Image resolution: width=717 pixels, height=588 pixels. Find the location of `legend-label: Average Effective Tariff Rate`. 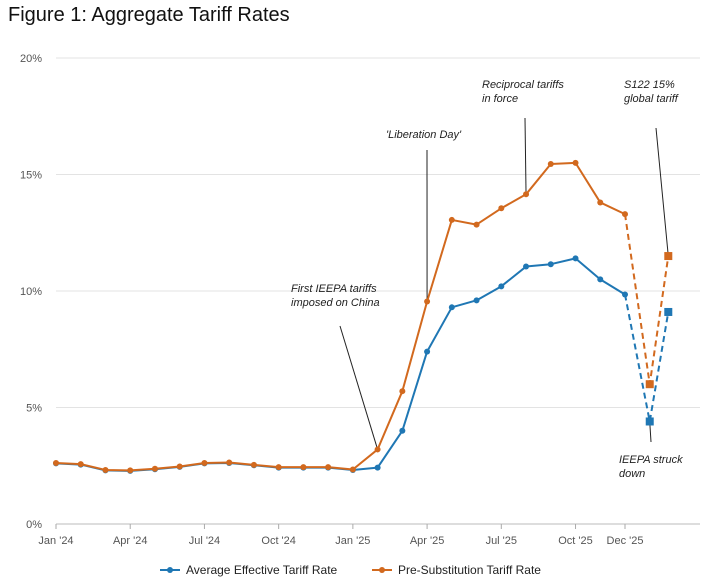

legend-label: Average Effective Tariff Rate is located at coordinates (262, 570).